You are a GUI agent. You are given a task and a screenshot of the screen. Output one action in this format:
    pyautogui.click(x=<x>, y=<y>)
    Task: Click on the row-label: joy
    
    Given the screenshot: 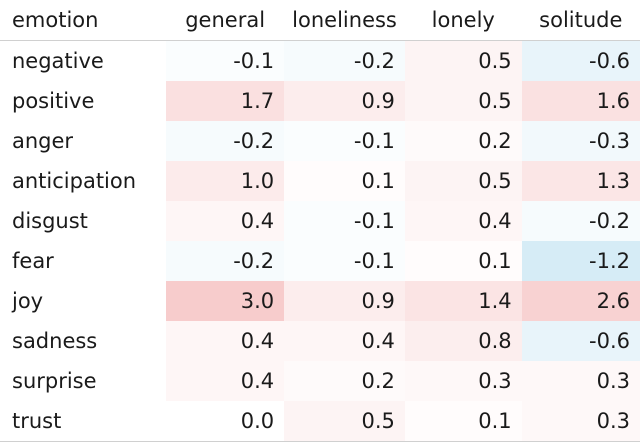 What is the action you would take?
    pyautogui.click(x=28, y=301)
    